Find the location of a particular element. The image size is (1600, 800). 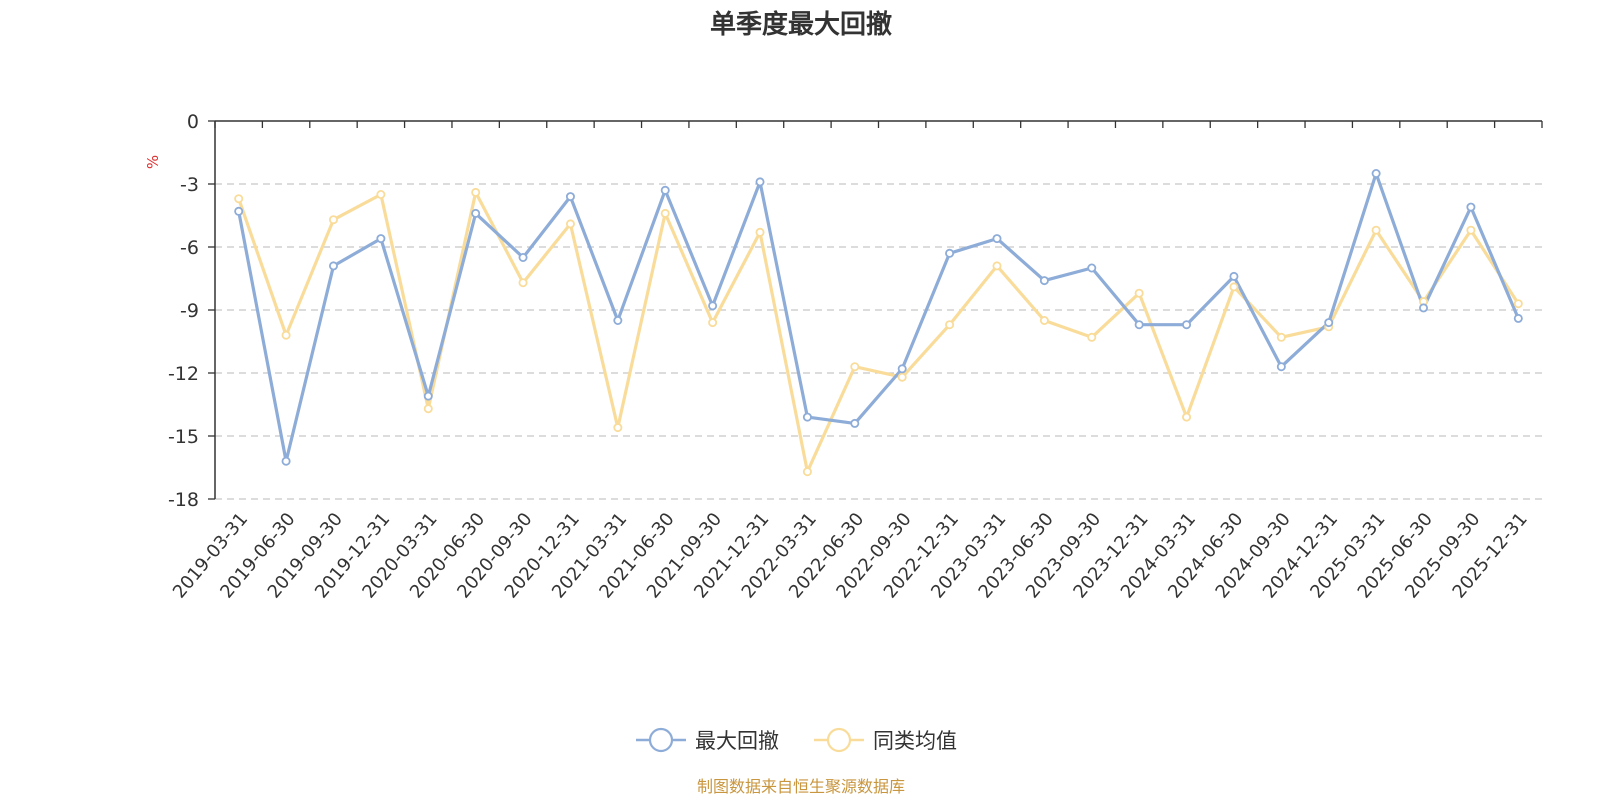

y-tick-label-2: -6 is located at coordinates (189, 248).